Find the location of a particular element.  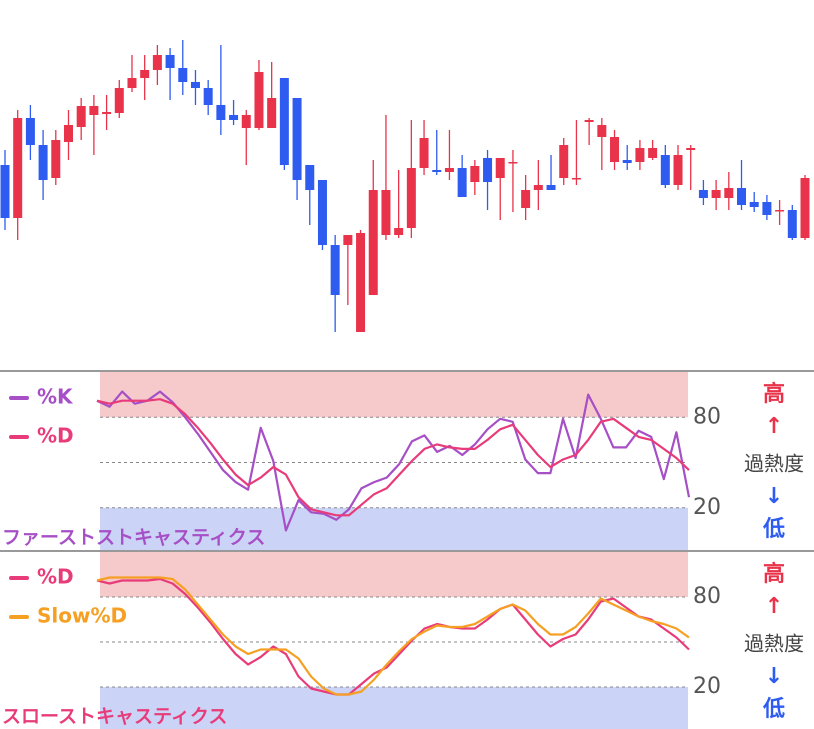

chart-title: スローストキャスティクス is located at coordinates (114, 717).